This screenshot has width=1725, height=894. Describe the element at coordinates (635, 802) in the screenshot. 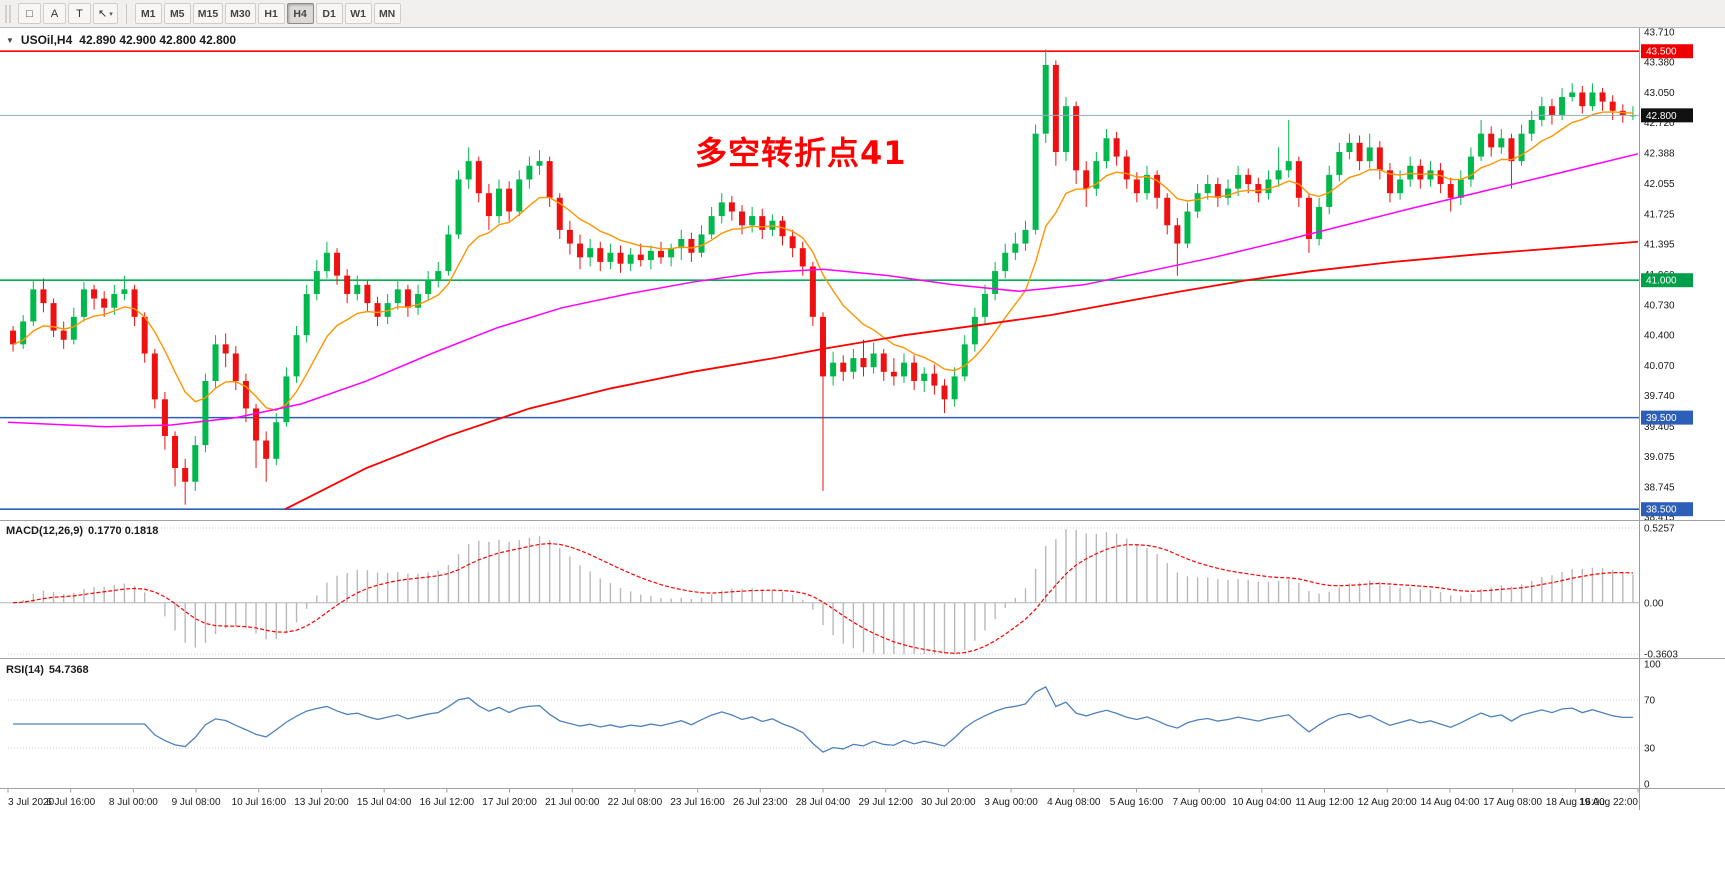

I see `svg-text: 22 Jul 08:00` at that location.